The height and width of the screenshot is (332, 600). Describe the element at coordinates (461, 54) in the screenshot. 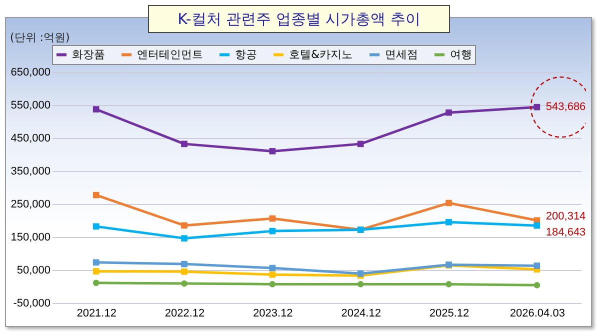

I see `legend-label: 여행` at that location.